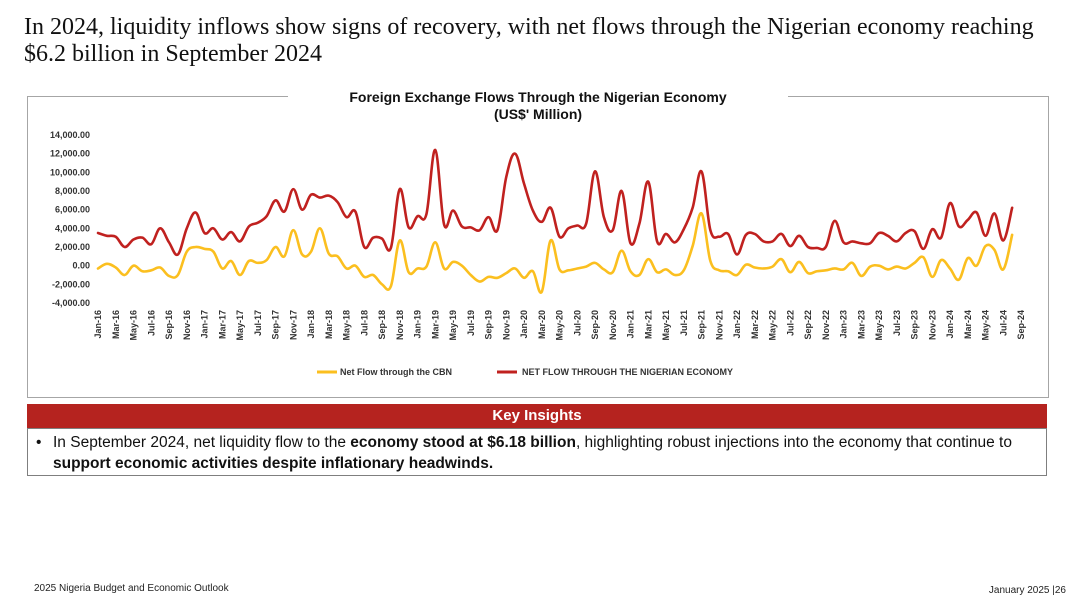  Describe the element at coordinates (471, 323) in the screenshot. I see `x-tick-label: Jul-19` at that location.